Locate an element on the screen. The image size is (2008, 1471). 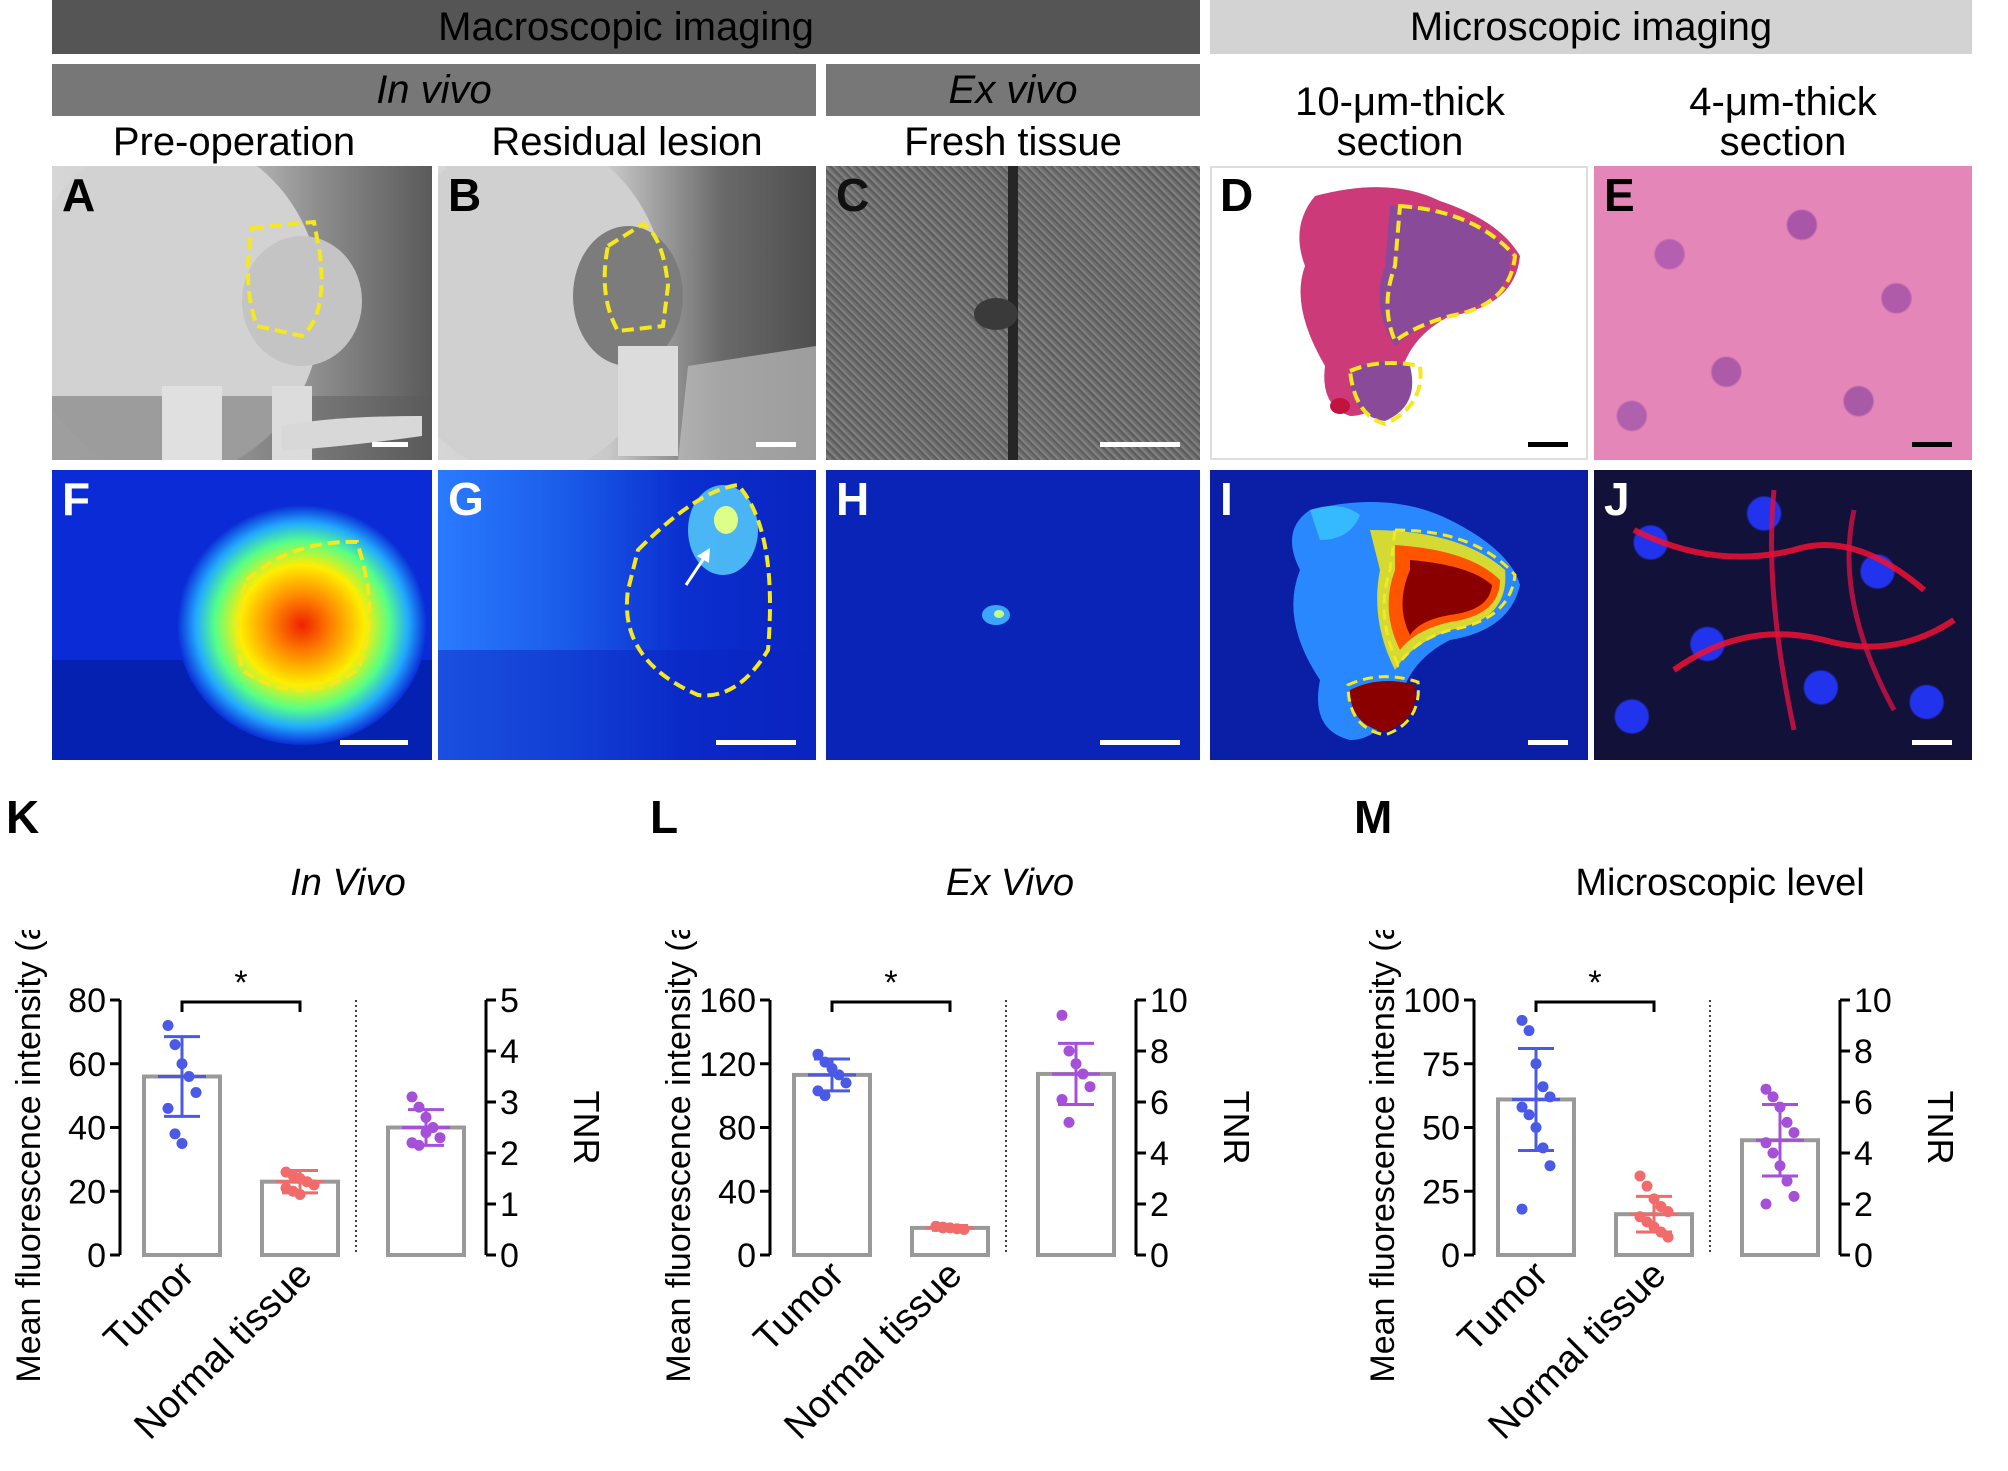
chart-l-y2tick-label: 2 is located at coordinates (1159, 1205).